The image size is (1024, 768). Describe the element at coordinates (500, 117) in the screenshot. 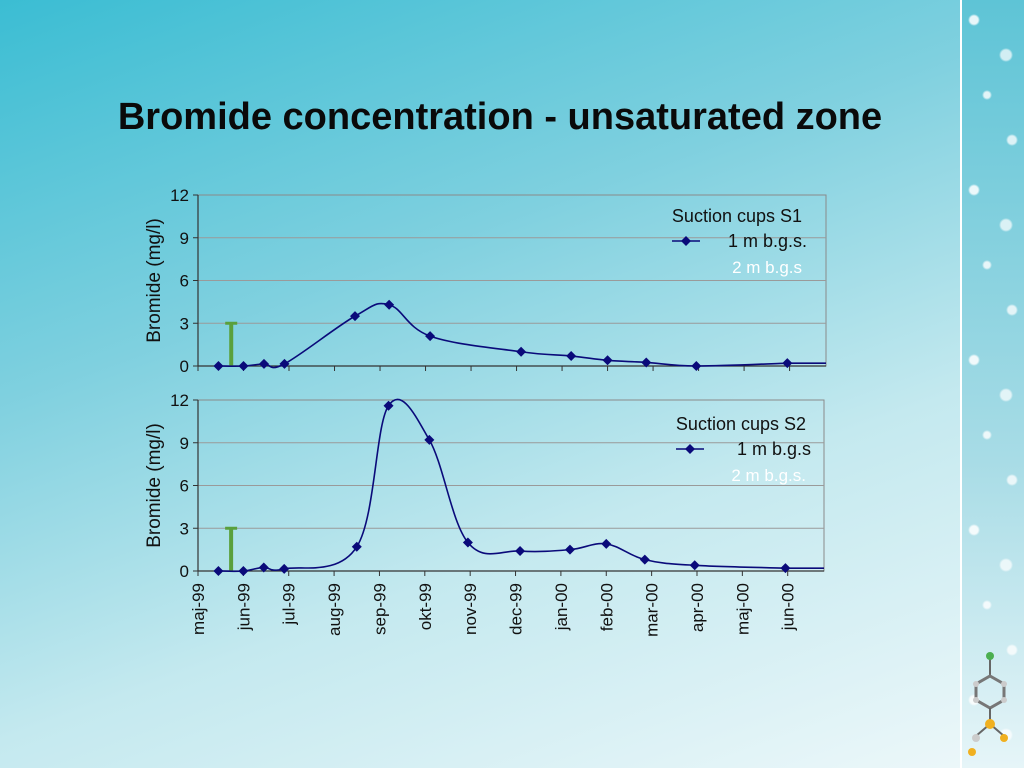

I see `slide-title: Bromide concentration - unsaturated zone` at that location.